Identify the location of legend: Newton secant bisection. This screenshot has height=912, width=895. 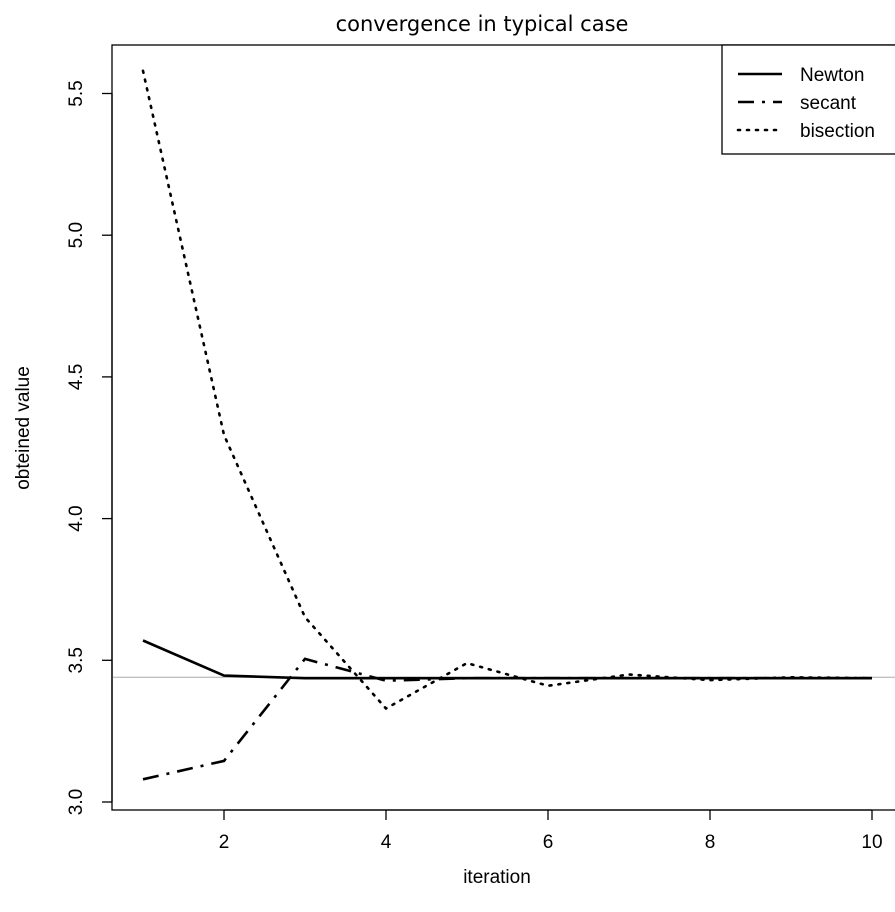
(808, 99).